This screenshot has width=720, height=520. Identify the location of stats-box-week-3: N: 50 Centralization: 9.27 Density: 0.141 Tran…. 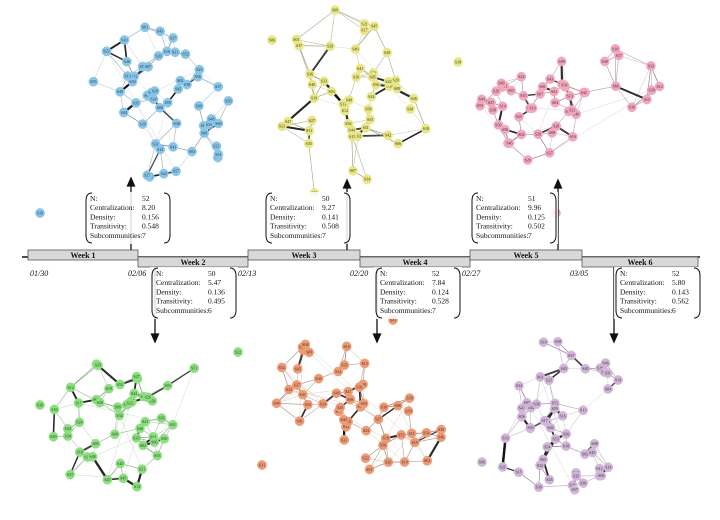
(308, 218).